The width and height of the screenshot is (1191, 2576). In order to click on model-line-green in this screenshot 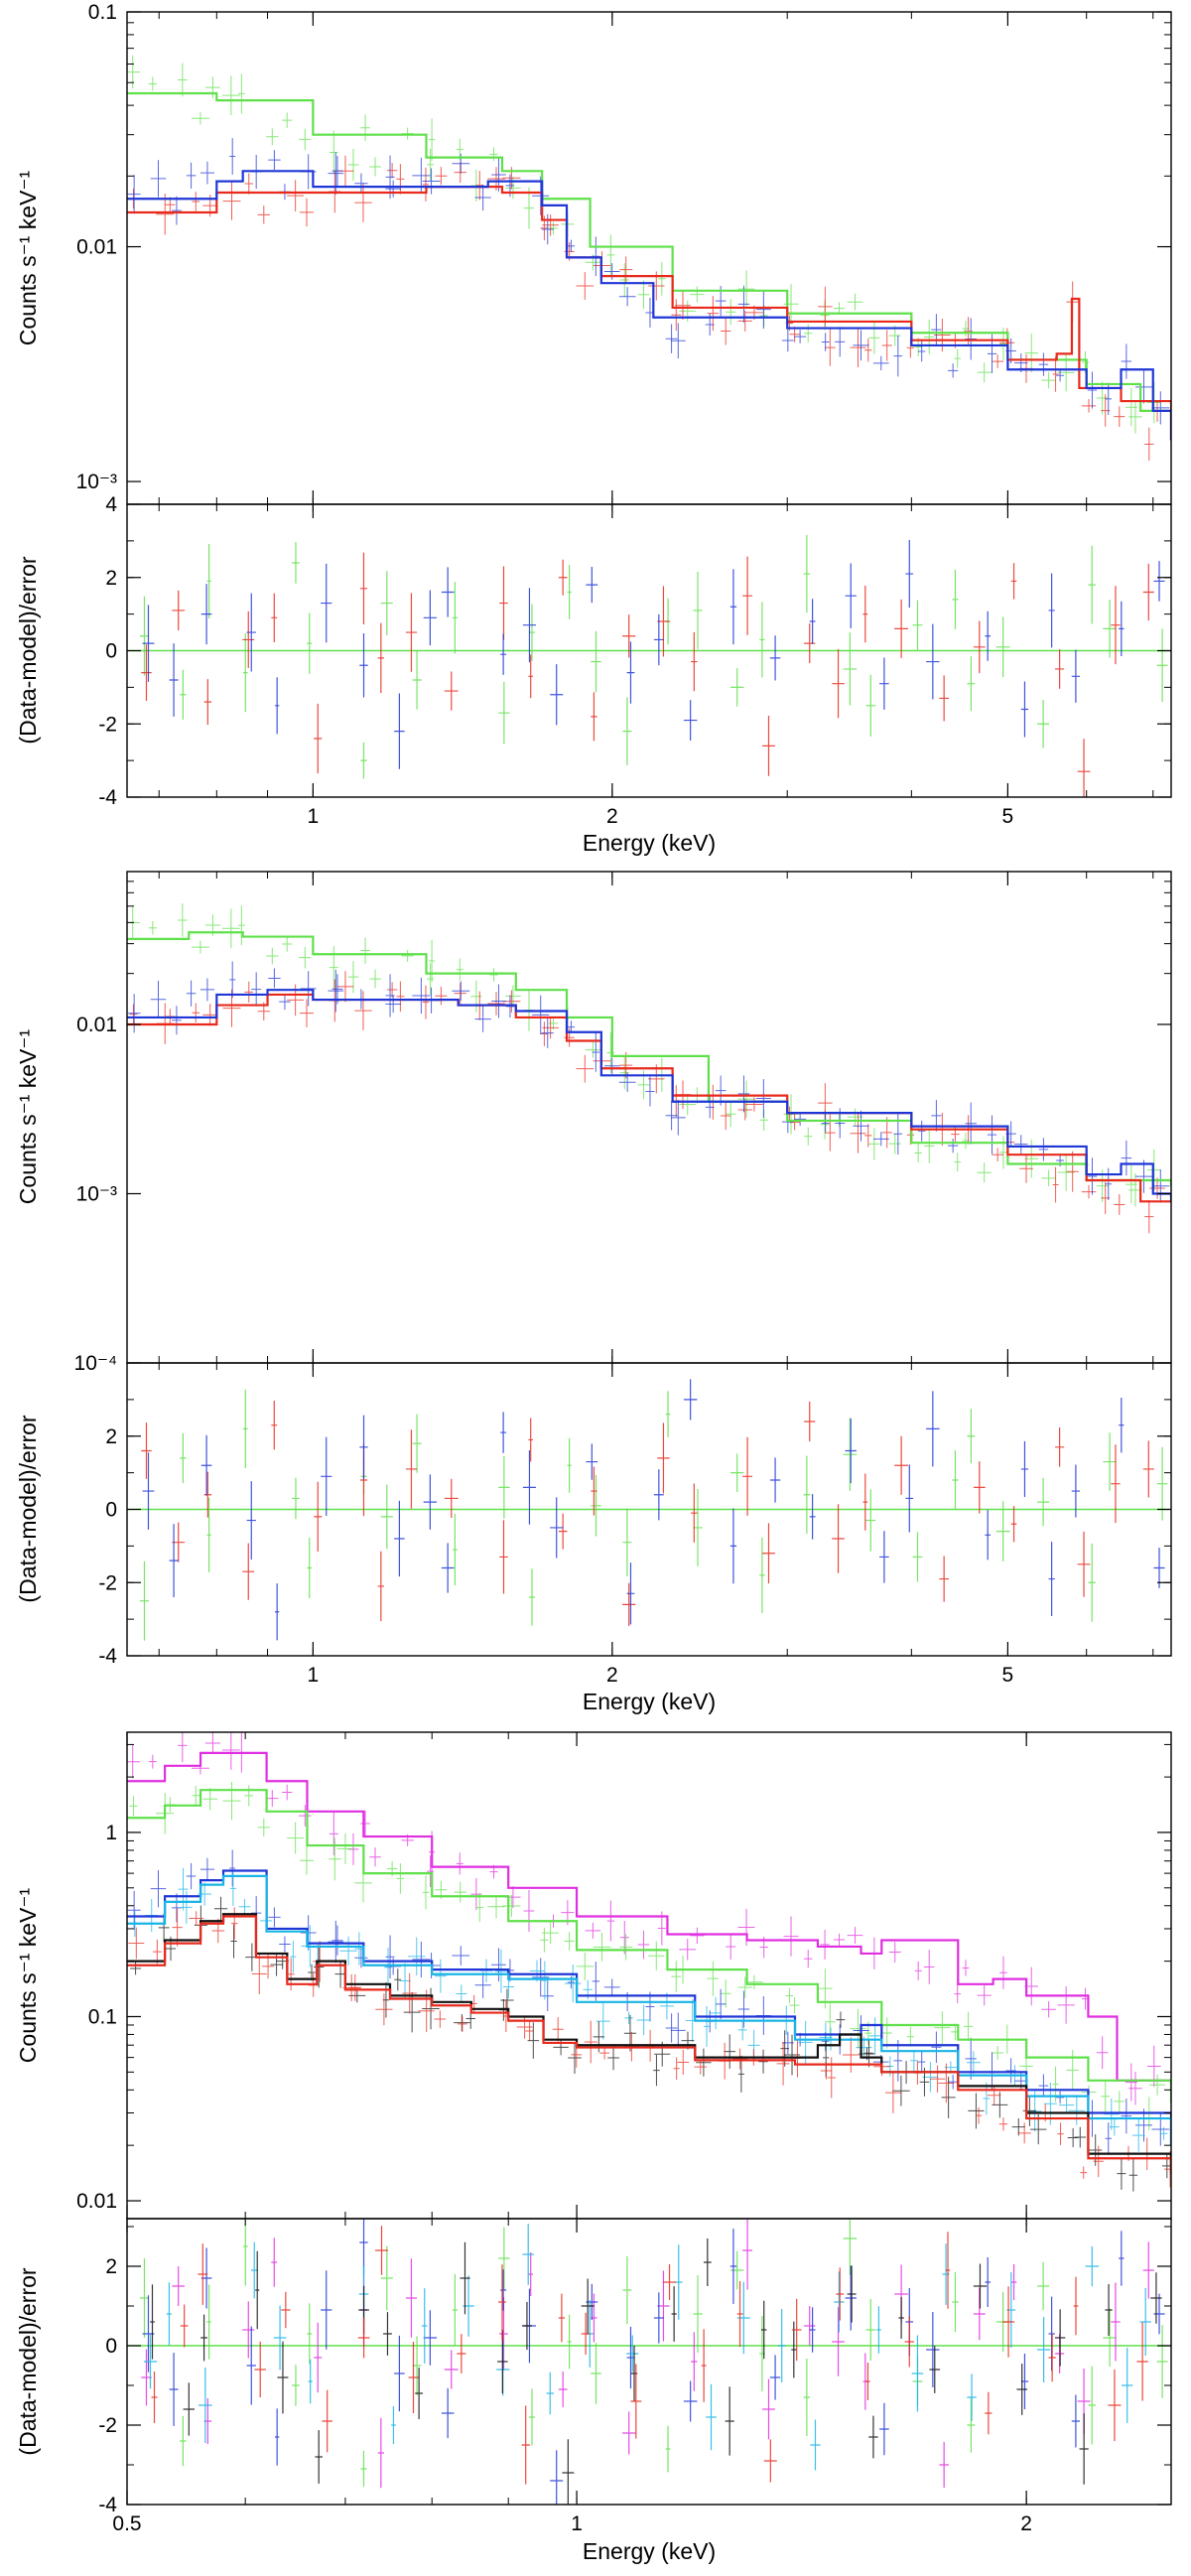, I will do `click(649, 1059)`.